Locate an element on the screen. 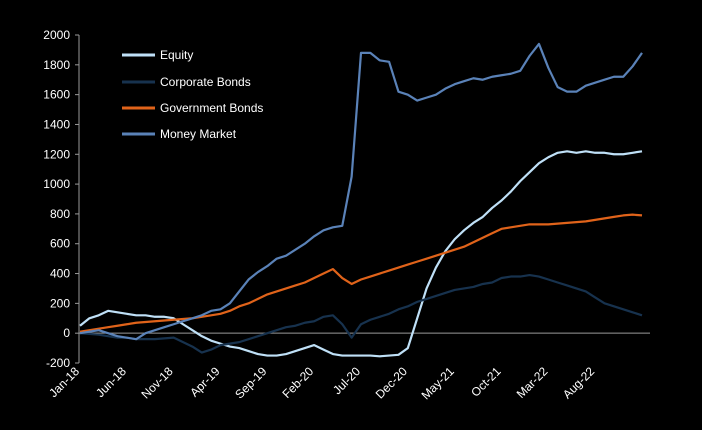  y-tick-label: 0 is located at coordinates (66, 333).